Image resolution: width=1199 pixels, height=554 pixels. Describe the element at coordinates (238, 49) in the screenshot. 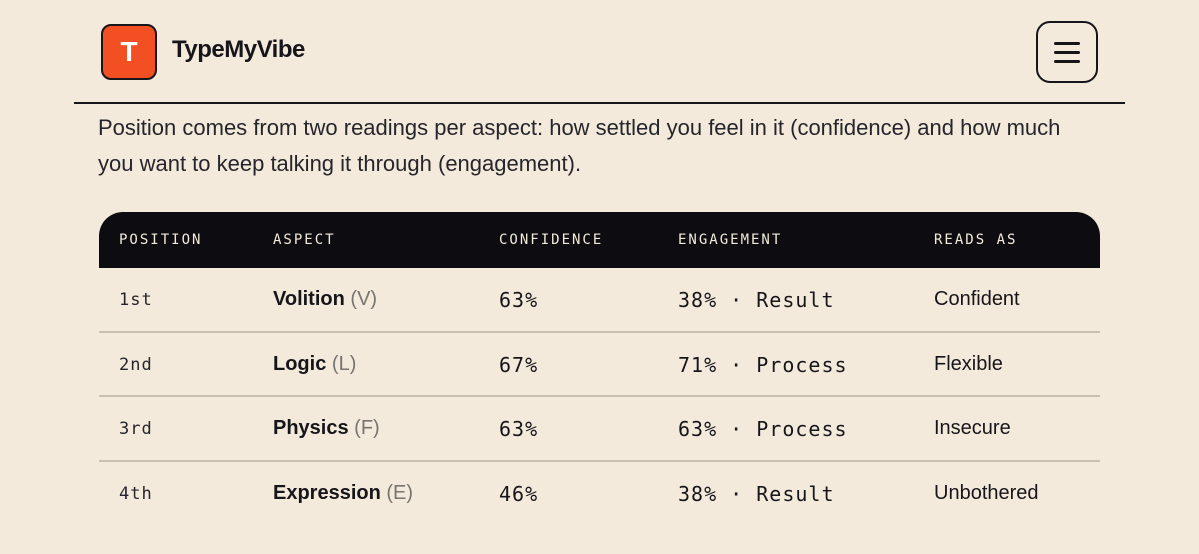

I see `brand-name: TypeMyVibe` at that location.